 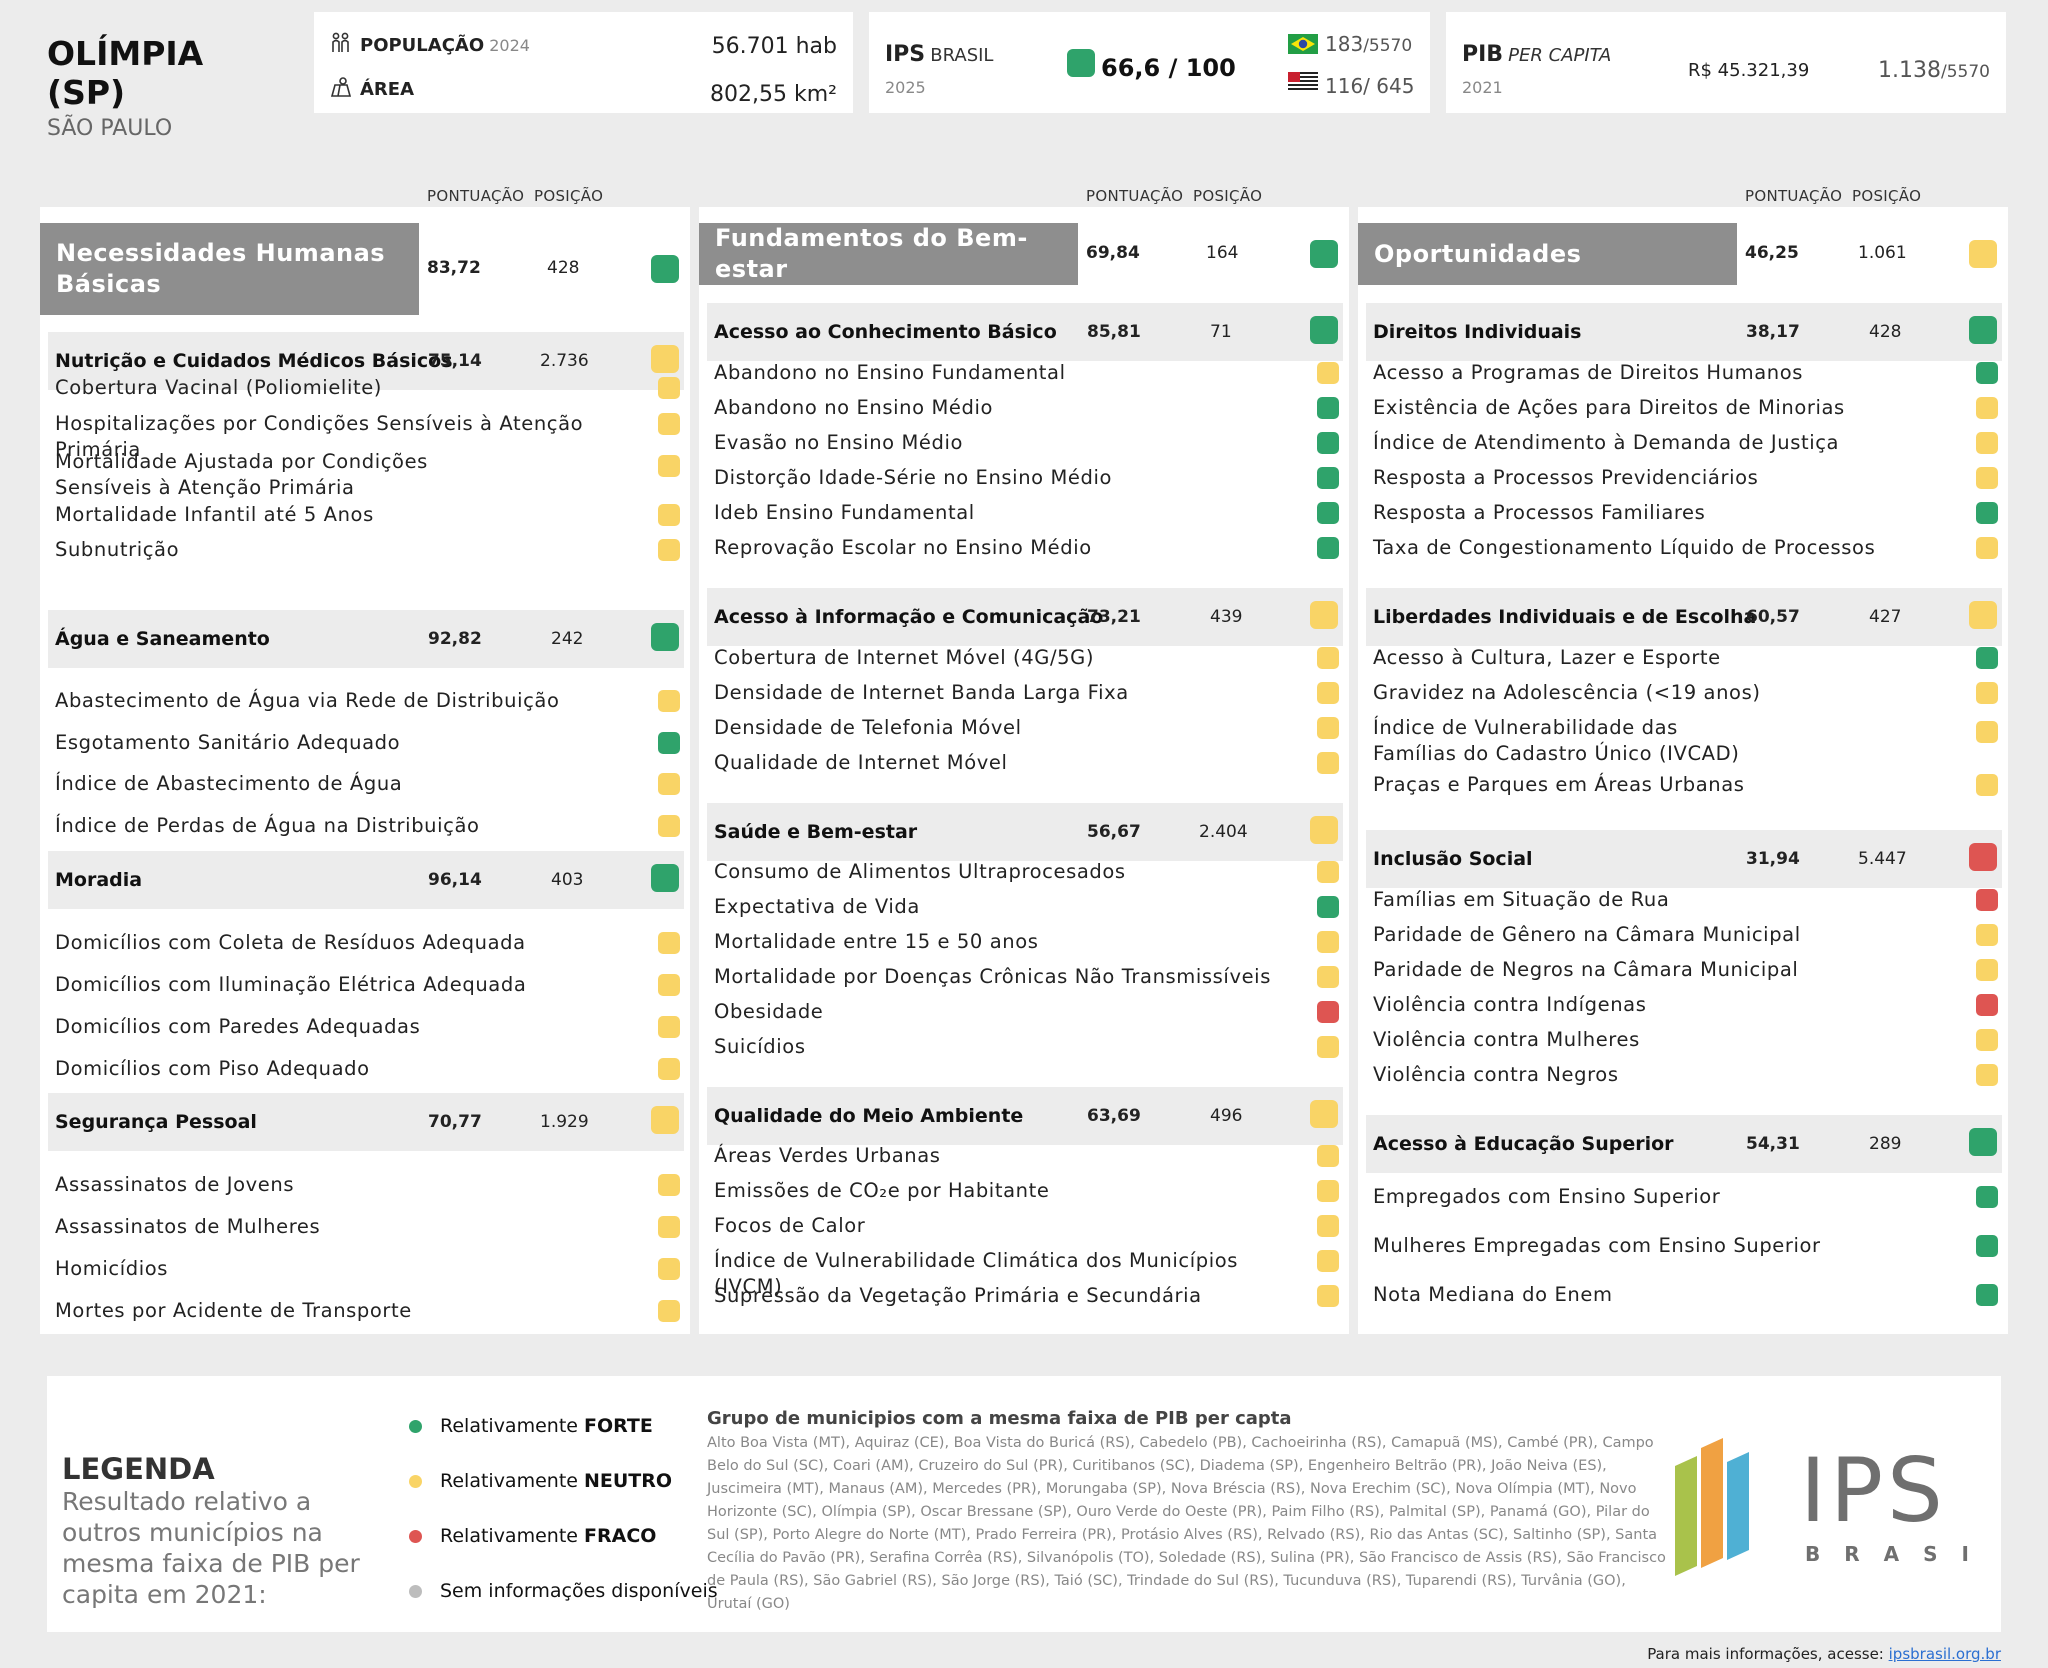 I want to click on legend-item: Sem informações disponíveis, so click(x=563, y=1591).